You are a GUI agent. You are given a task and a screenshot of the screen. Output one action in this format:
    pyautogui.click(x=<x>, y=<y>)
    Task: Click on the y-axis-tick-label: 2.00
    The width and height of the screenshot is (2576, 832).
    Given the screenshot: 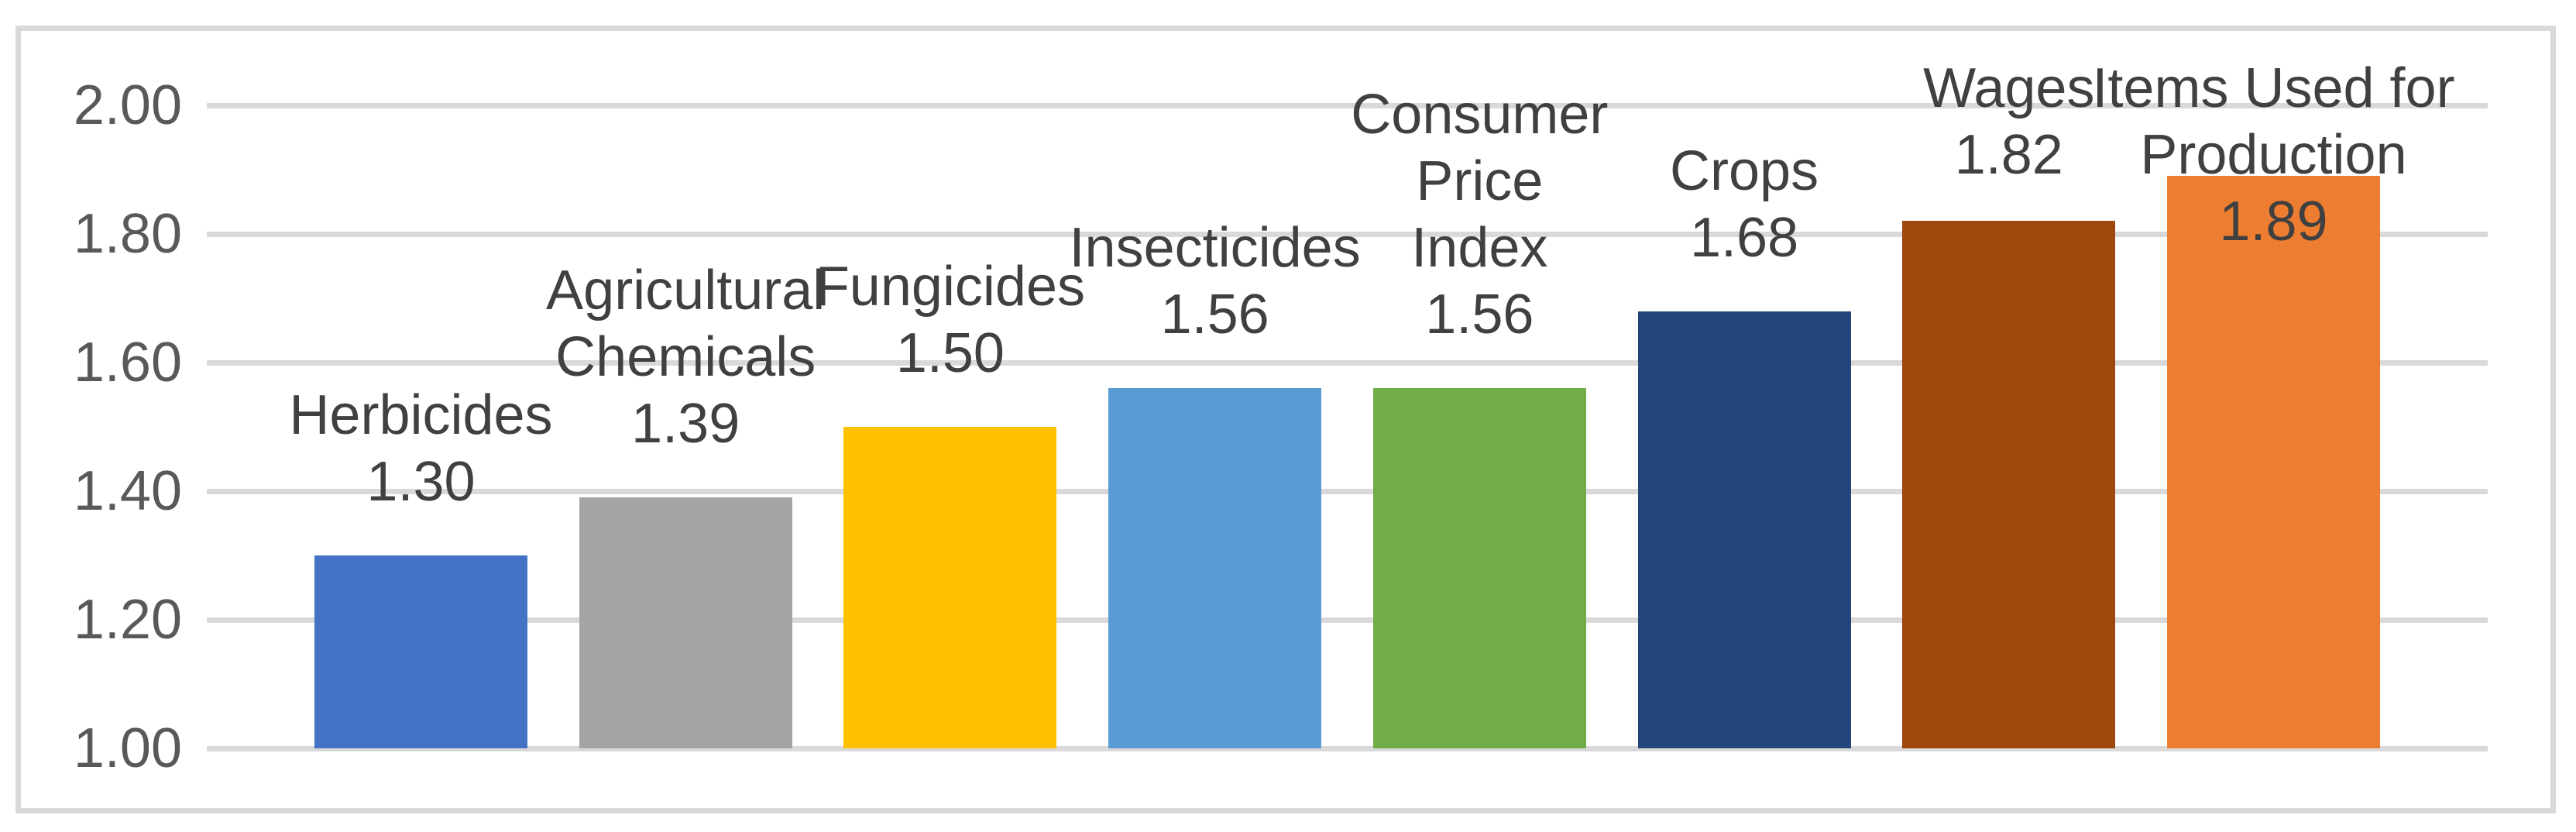 What is the action you would take?
    pyautogui.click(x=127, y=105)
    